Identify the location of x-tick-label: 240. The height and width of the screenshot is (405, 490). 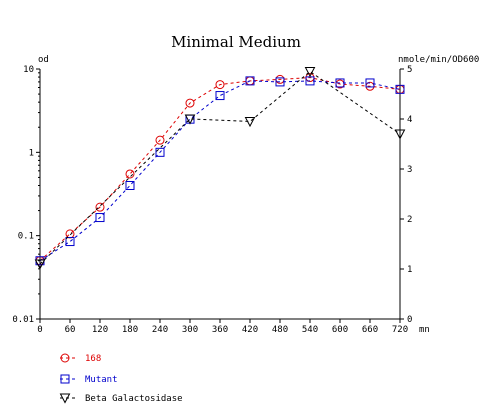
(160, 330).